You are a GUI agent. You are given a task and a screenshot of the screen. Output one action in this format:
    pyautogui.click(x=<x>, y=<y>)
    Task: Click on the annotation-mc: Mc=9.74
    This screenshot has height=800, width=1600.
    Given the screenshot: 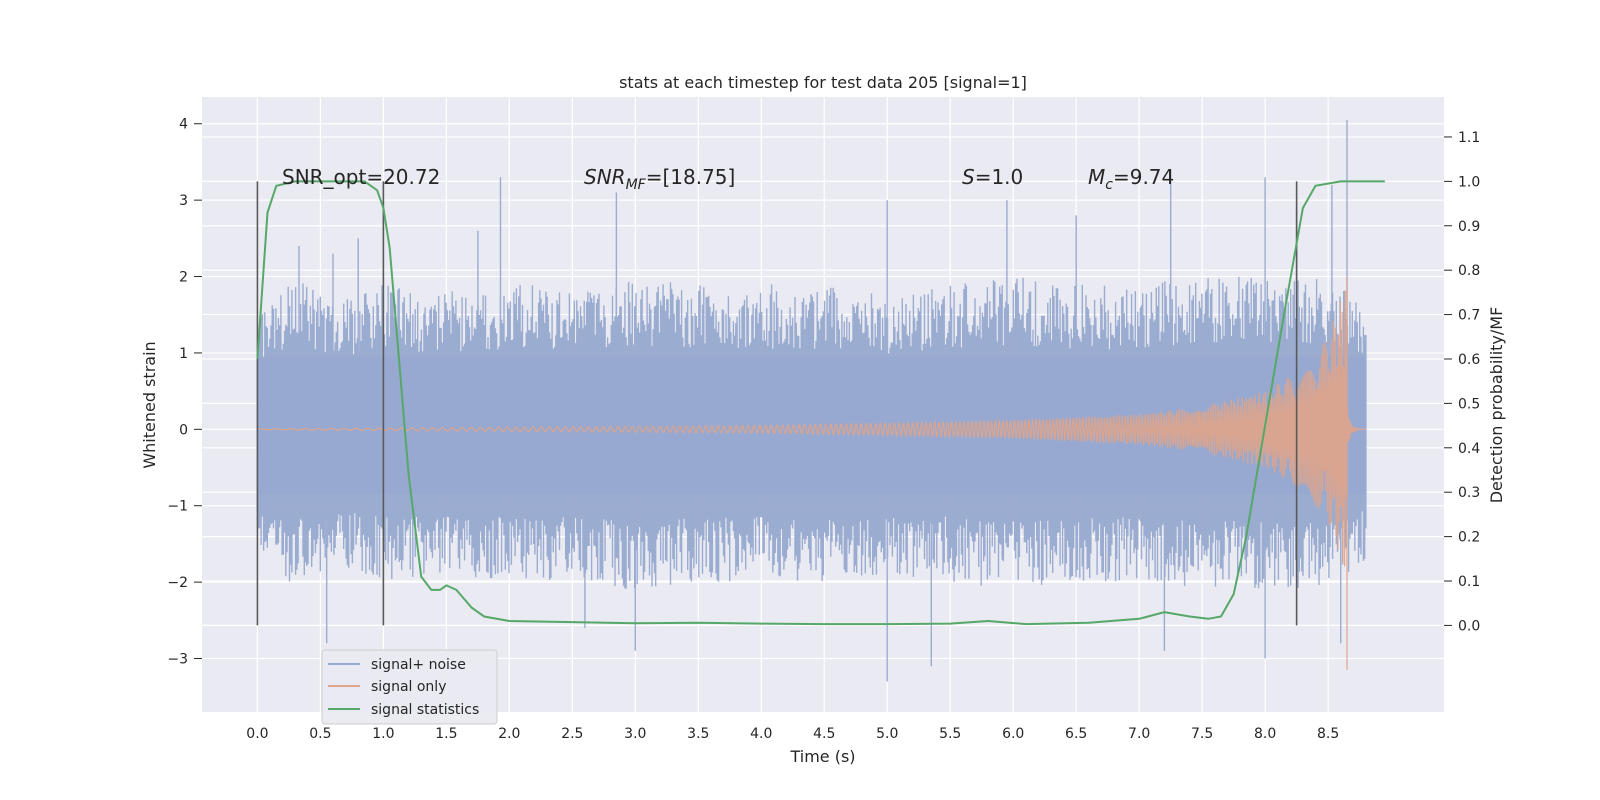 What is the action you would take?
    pyautogui.click(x=1131, y=179)
    